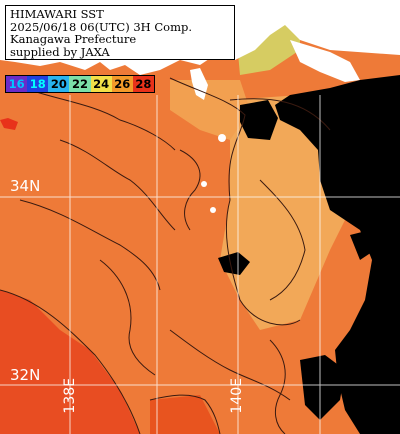 The width and height of the screenshot is (400, 434). Describe the element at coordinates (213, 210) in the screenshot. I see `island-miyake` at that location.